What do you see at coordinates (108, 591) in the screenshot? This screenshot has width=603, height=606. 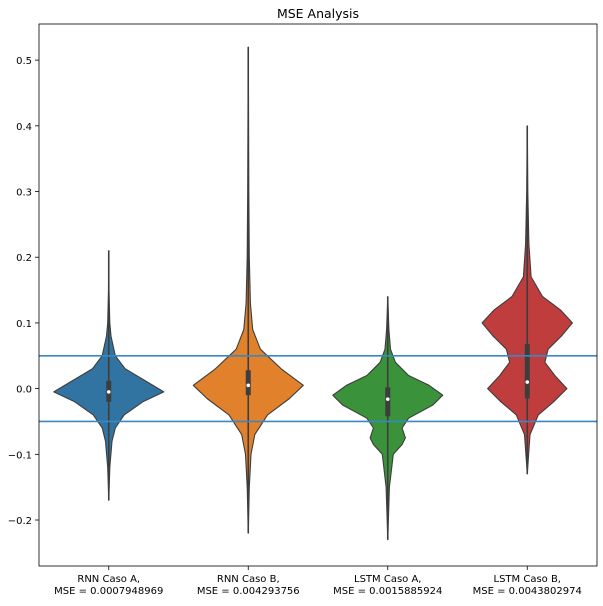 I see `x-tick-label: MSE = 0.0007948969` at bounding box center [108, 591].